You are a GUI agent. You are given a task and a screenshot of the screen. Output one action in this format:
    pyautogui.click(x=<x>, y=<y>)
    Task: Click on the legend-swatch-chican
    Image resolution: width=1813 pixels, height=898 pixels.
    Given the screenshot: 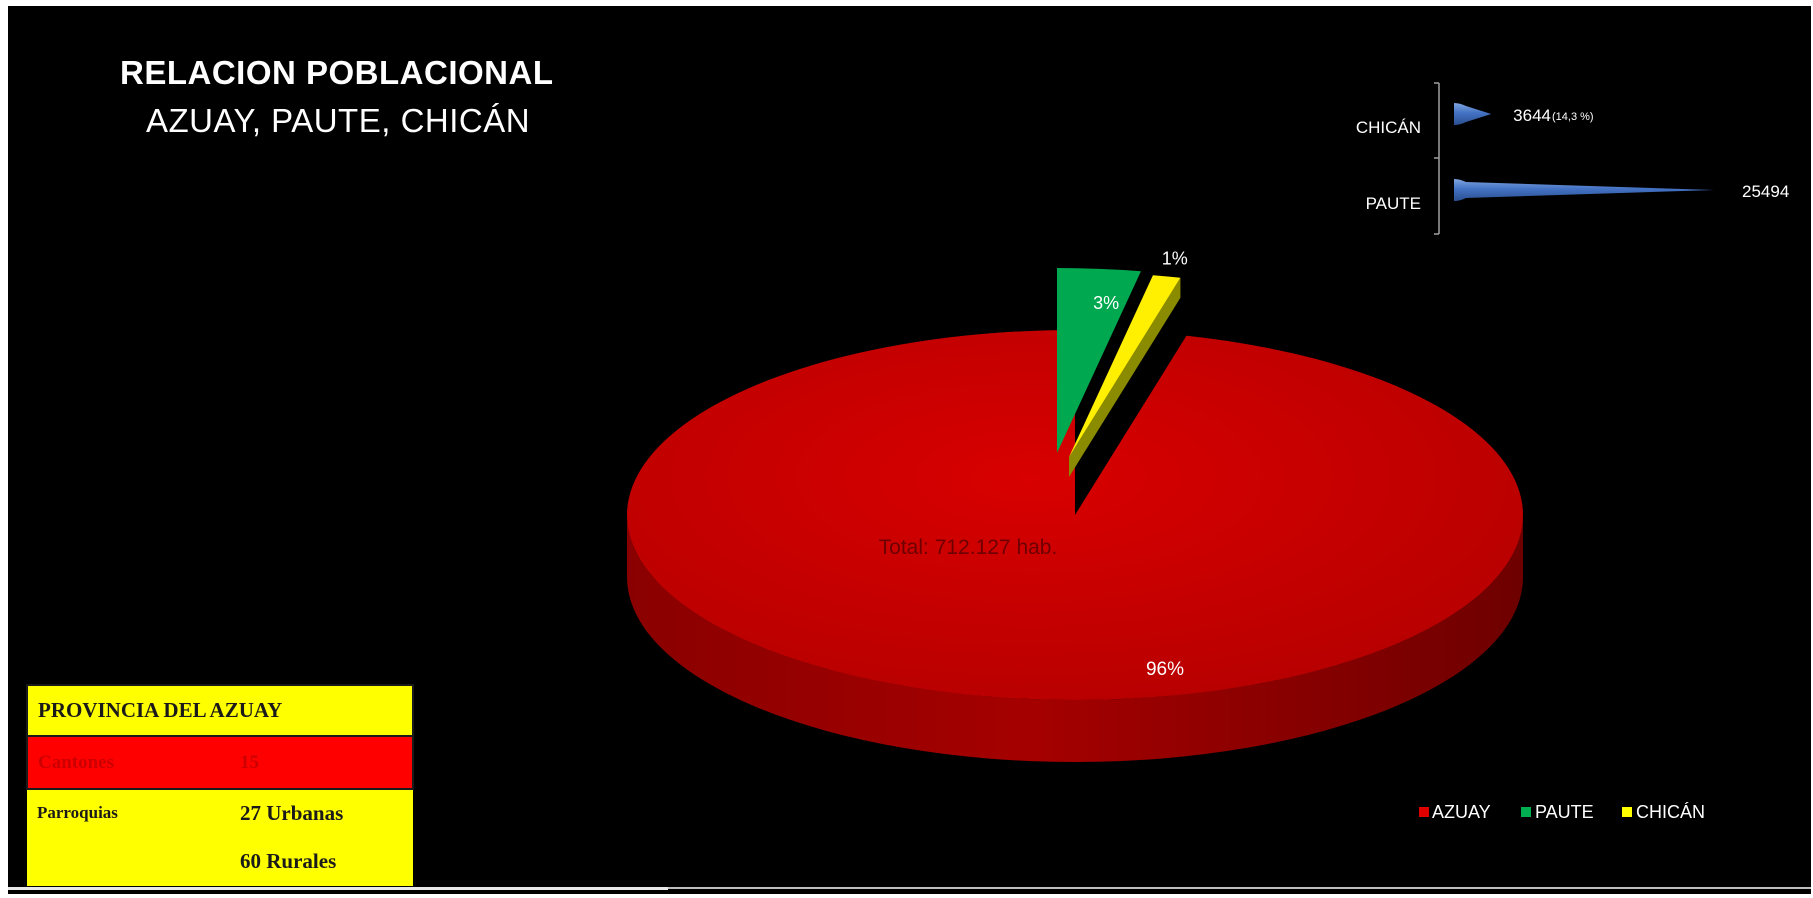 What is the action you would take?
    pyautogui.click(x=1627, y=812)
    